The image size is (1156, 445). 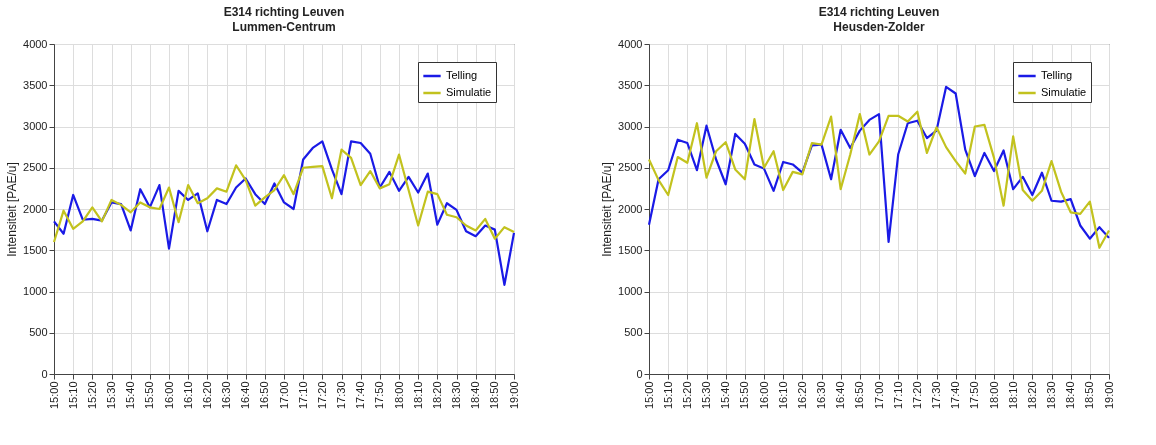 What do you see at coordinates (879, 27) in the screenshot?
I see `chart-subtitle: Heusden-Zolder` at bounding box center [879, 27].